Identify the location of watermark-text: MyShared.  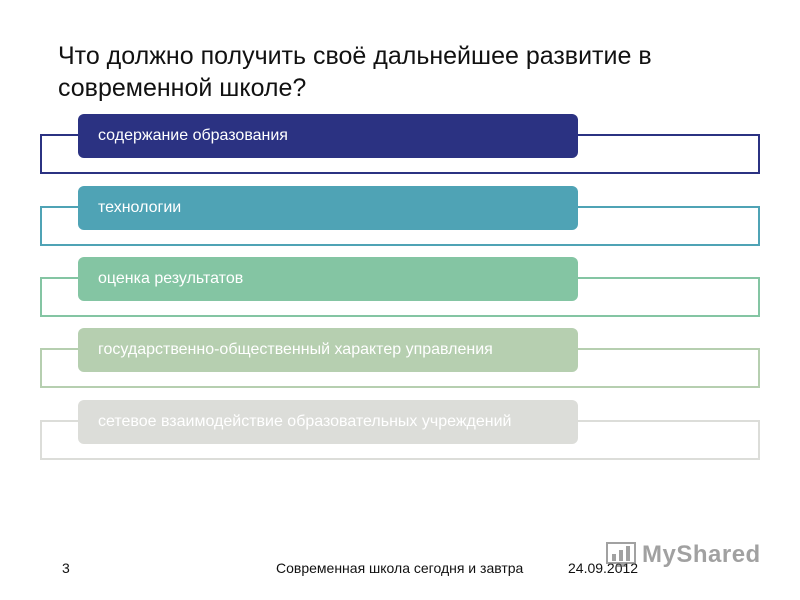
(701, 554).